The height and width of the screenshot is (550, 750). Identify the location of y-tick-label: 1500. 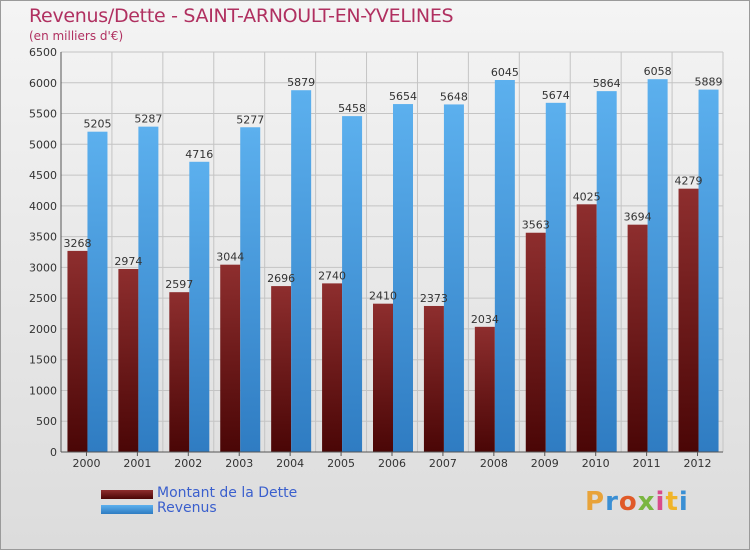
(43, 360).